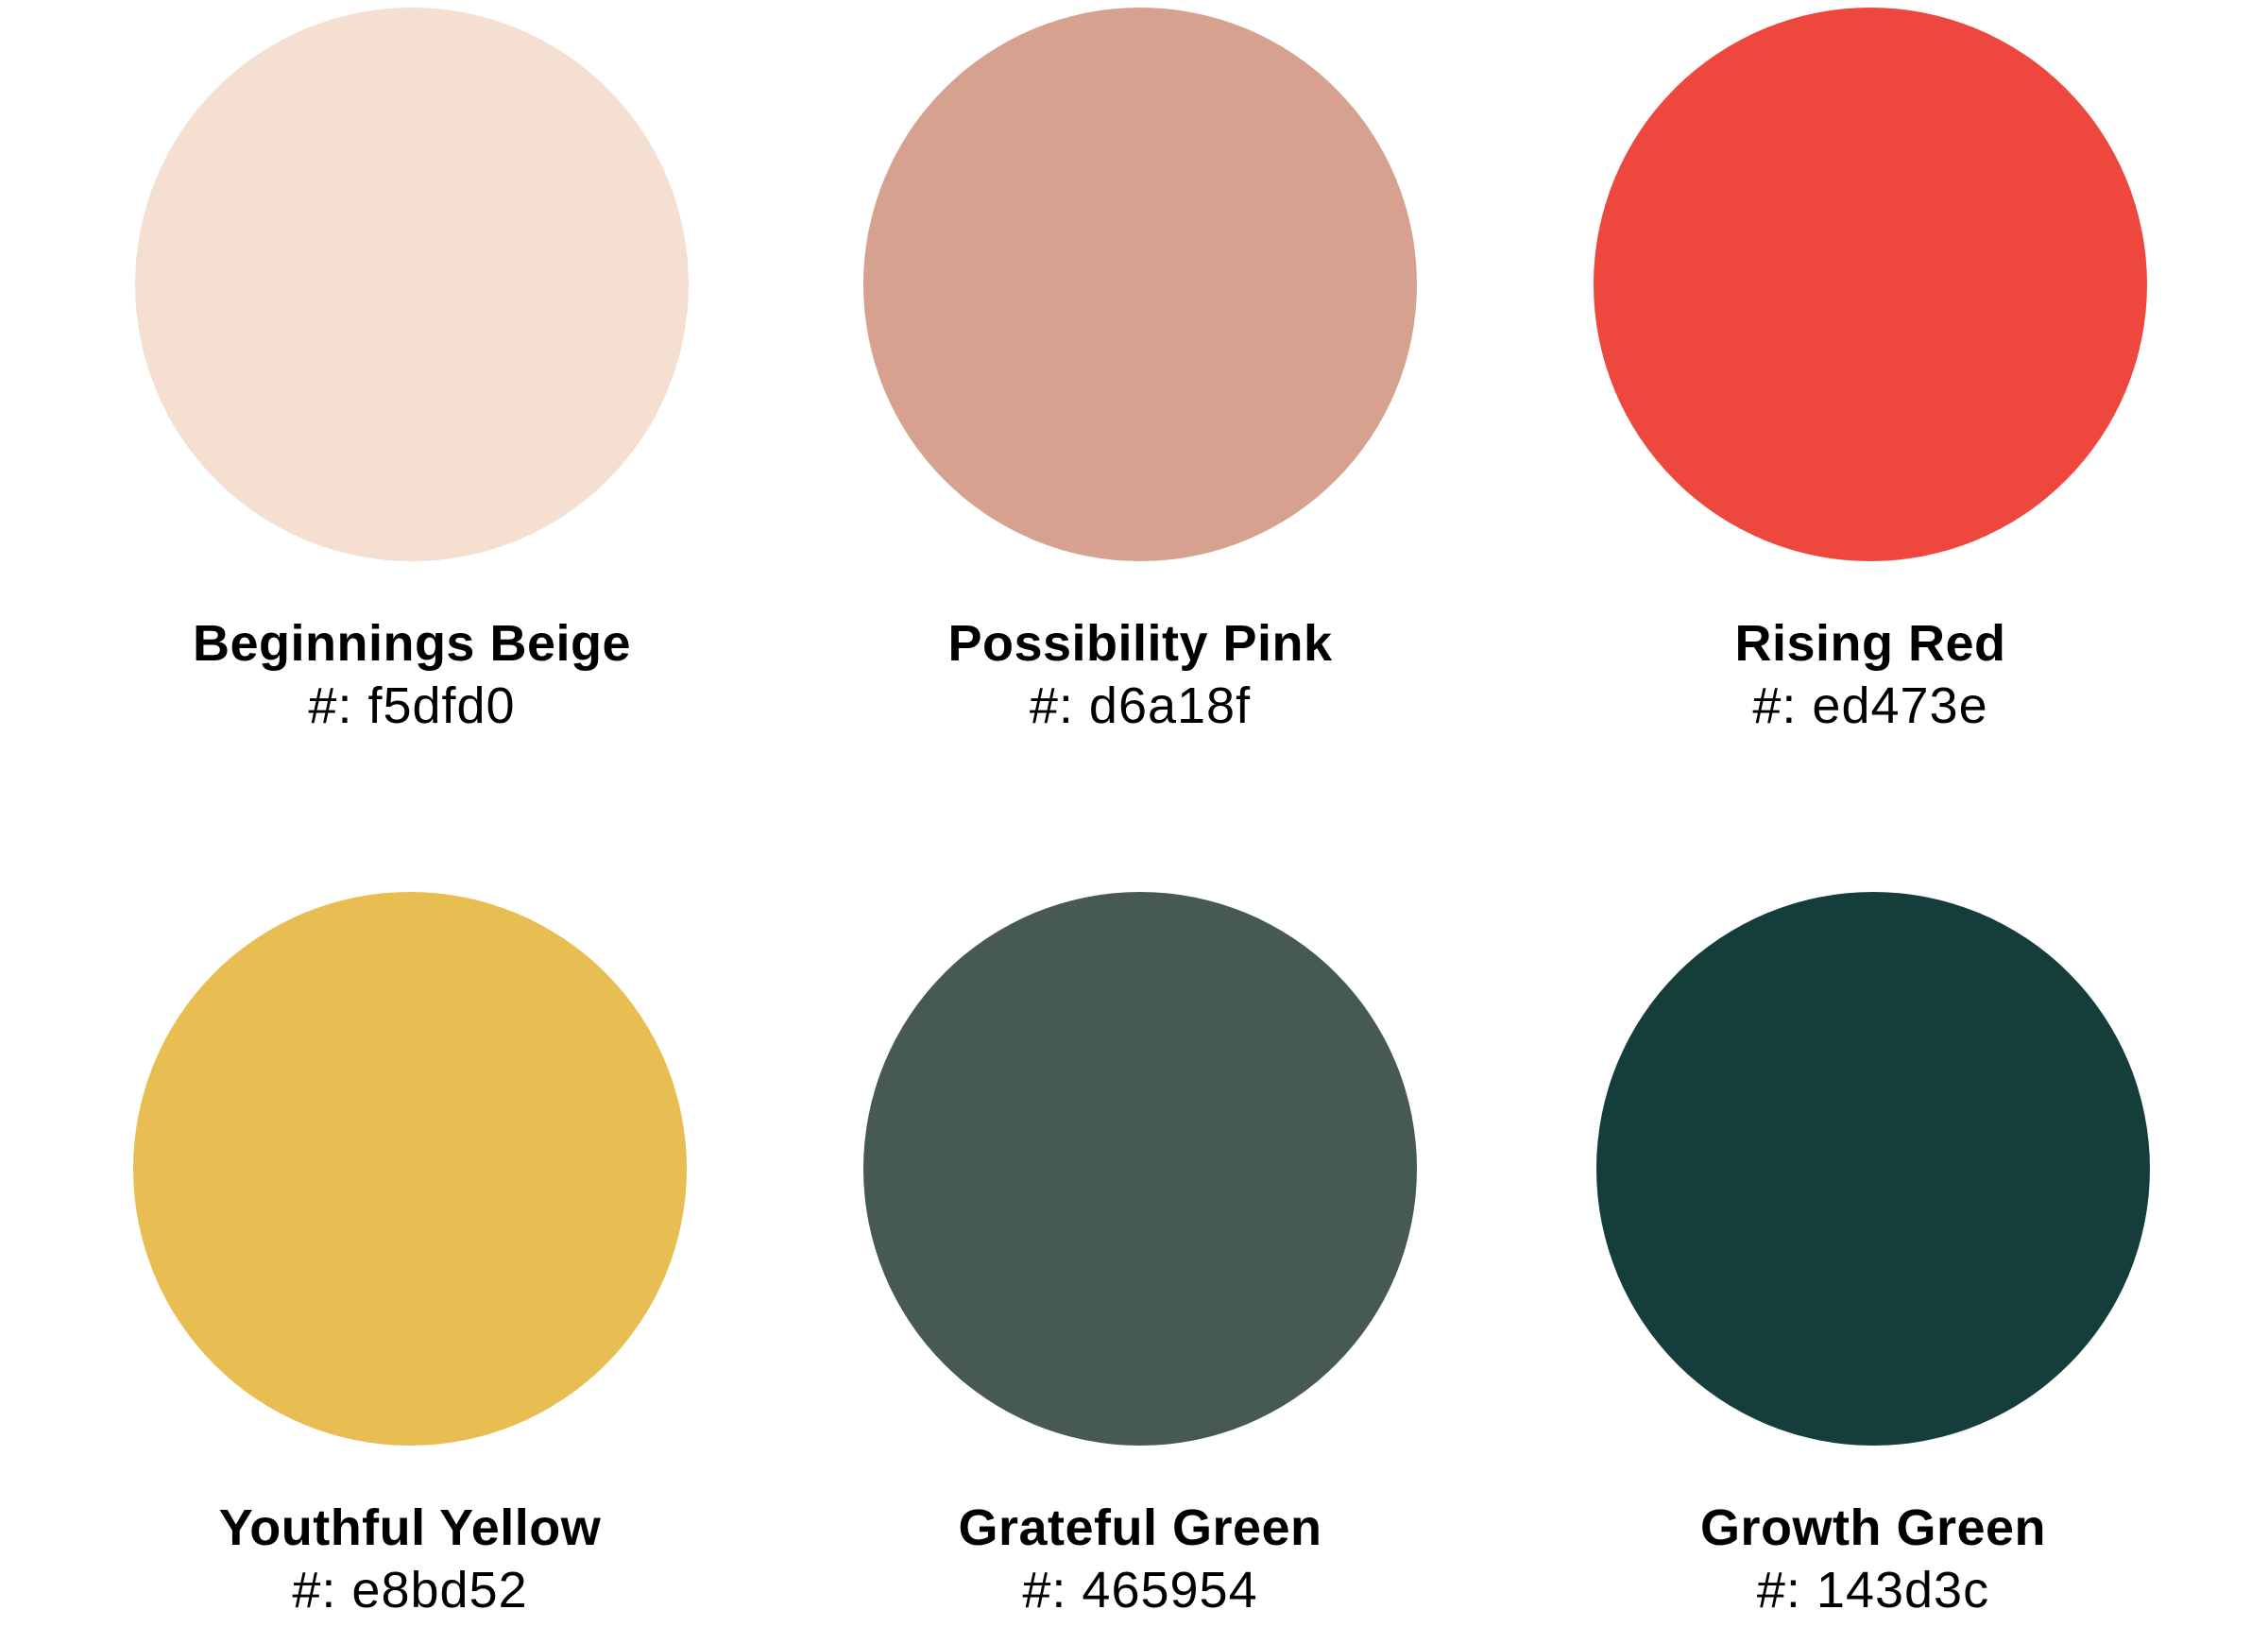 Image resolution: width=2268 pixels, height=1627 pixels. I want to click on swatch-name: Possibility Pink, so click(1140, 643).